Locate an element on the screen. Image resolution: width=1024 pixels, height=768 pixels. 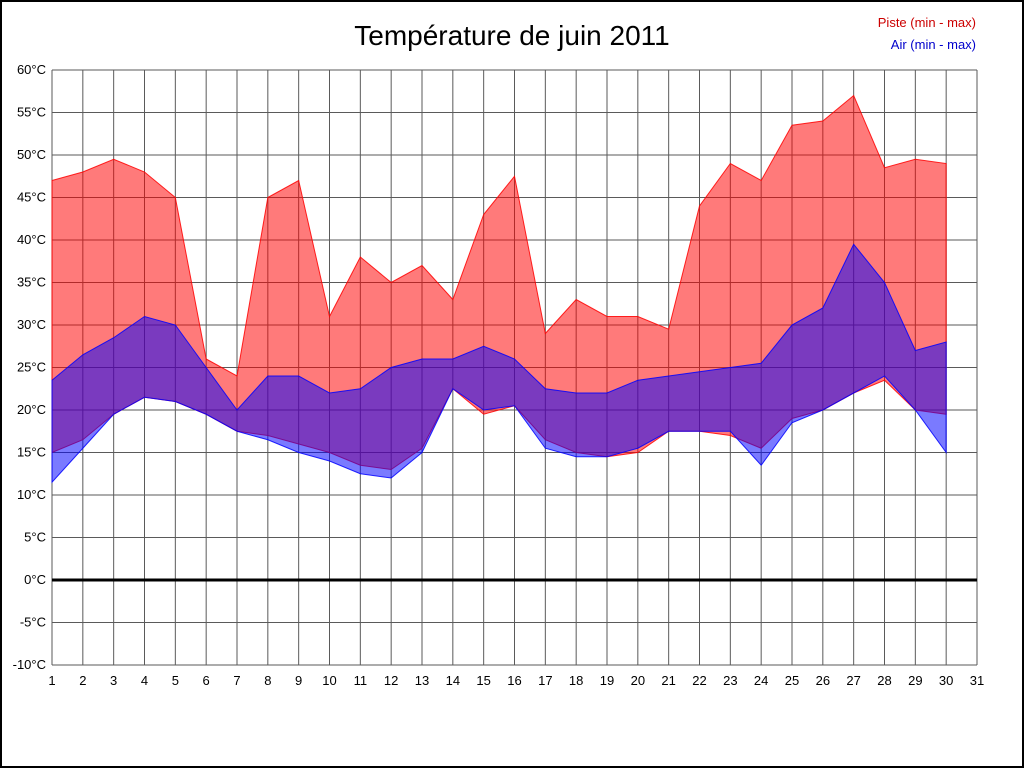
y-tick-label: 15°C is located at coordinates (31, 452).